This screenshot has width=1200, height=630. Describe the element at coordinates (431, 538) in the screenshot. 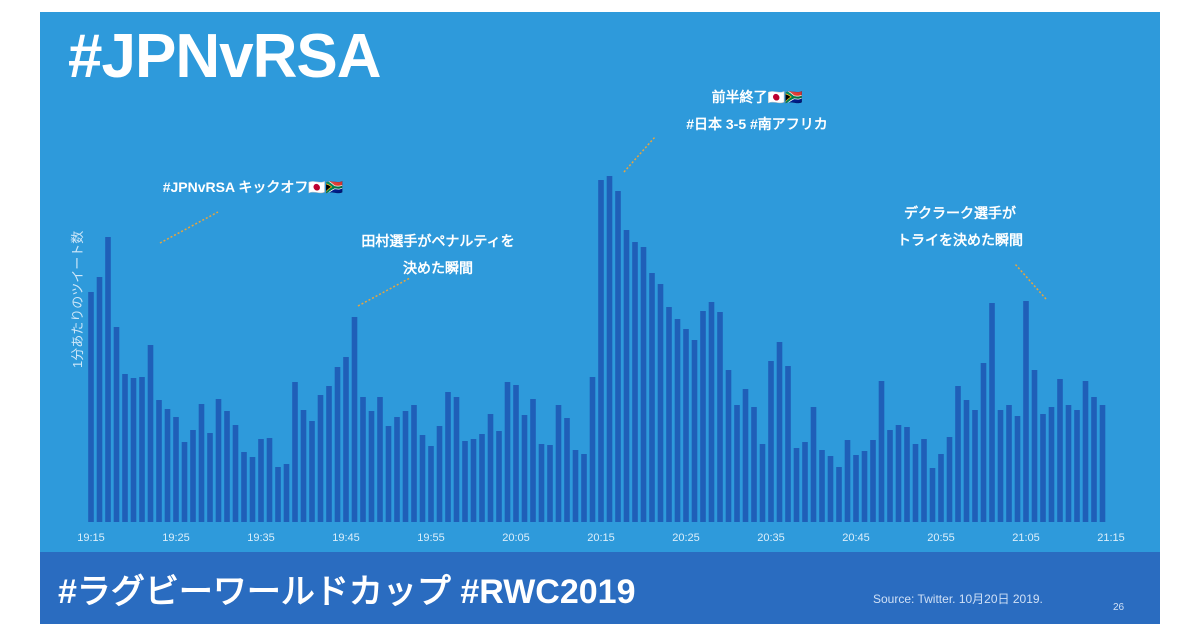

I see `x-tick-label: 19:55` at that location.